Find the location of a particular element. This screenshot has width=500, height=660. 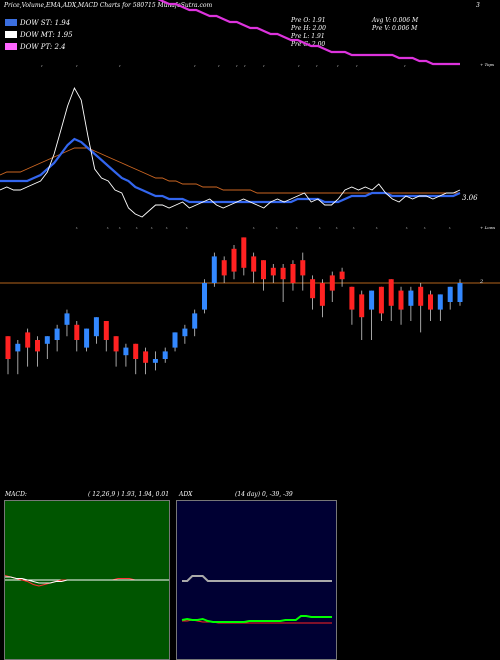

adx-chart is located at coordinates (256, 599).